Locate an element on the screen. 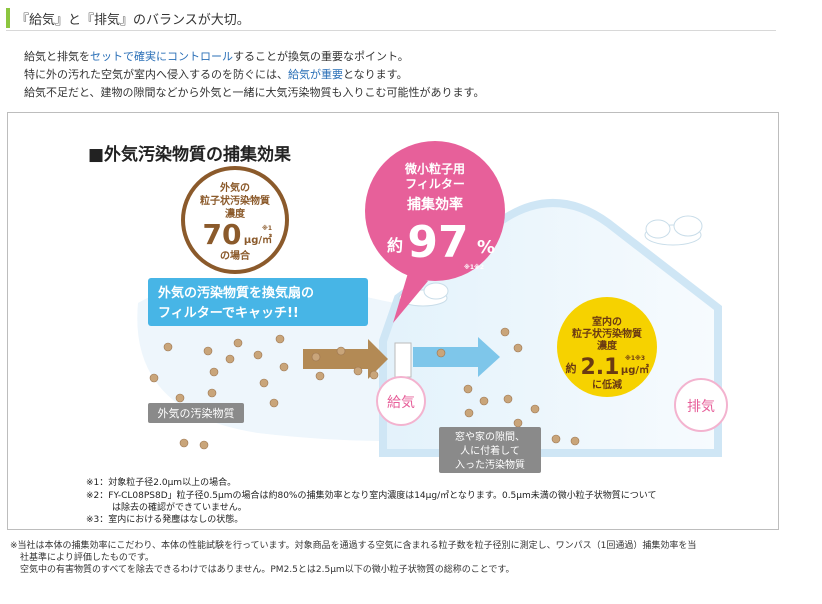 Image resolution: width=822 pixels, height=604 pixels. filter-bubble-note: ※1※2 is located at coordinates (474, 267).